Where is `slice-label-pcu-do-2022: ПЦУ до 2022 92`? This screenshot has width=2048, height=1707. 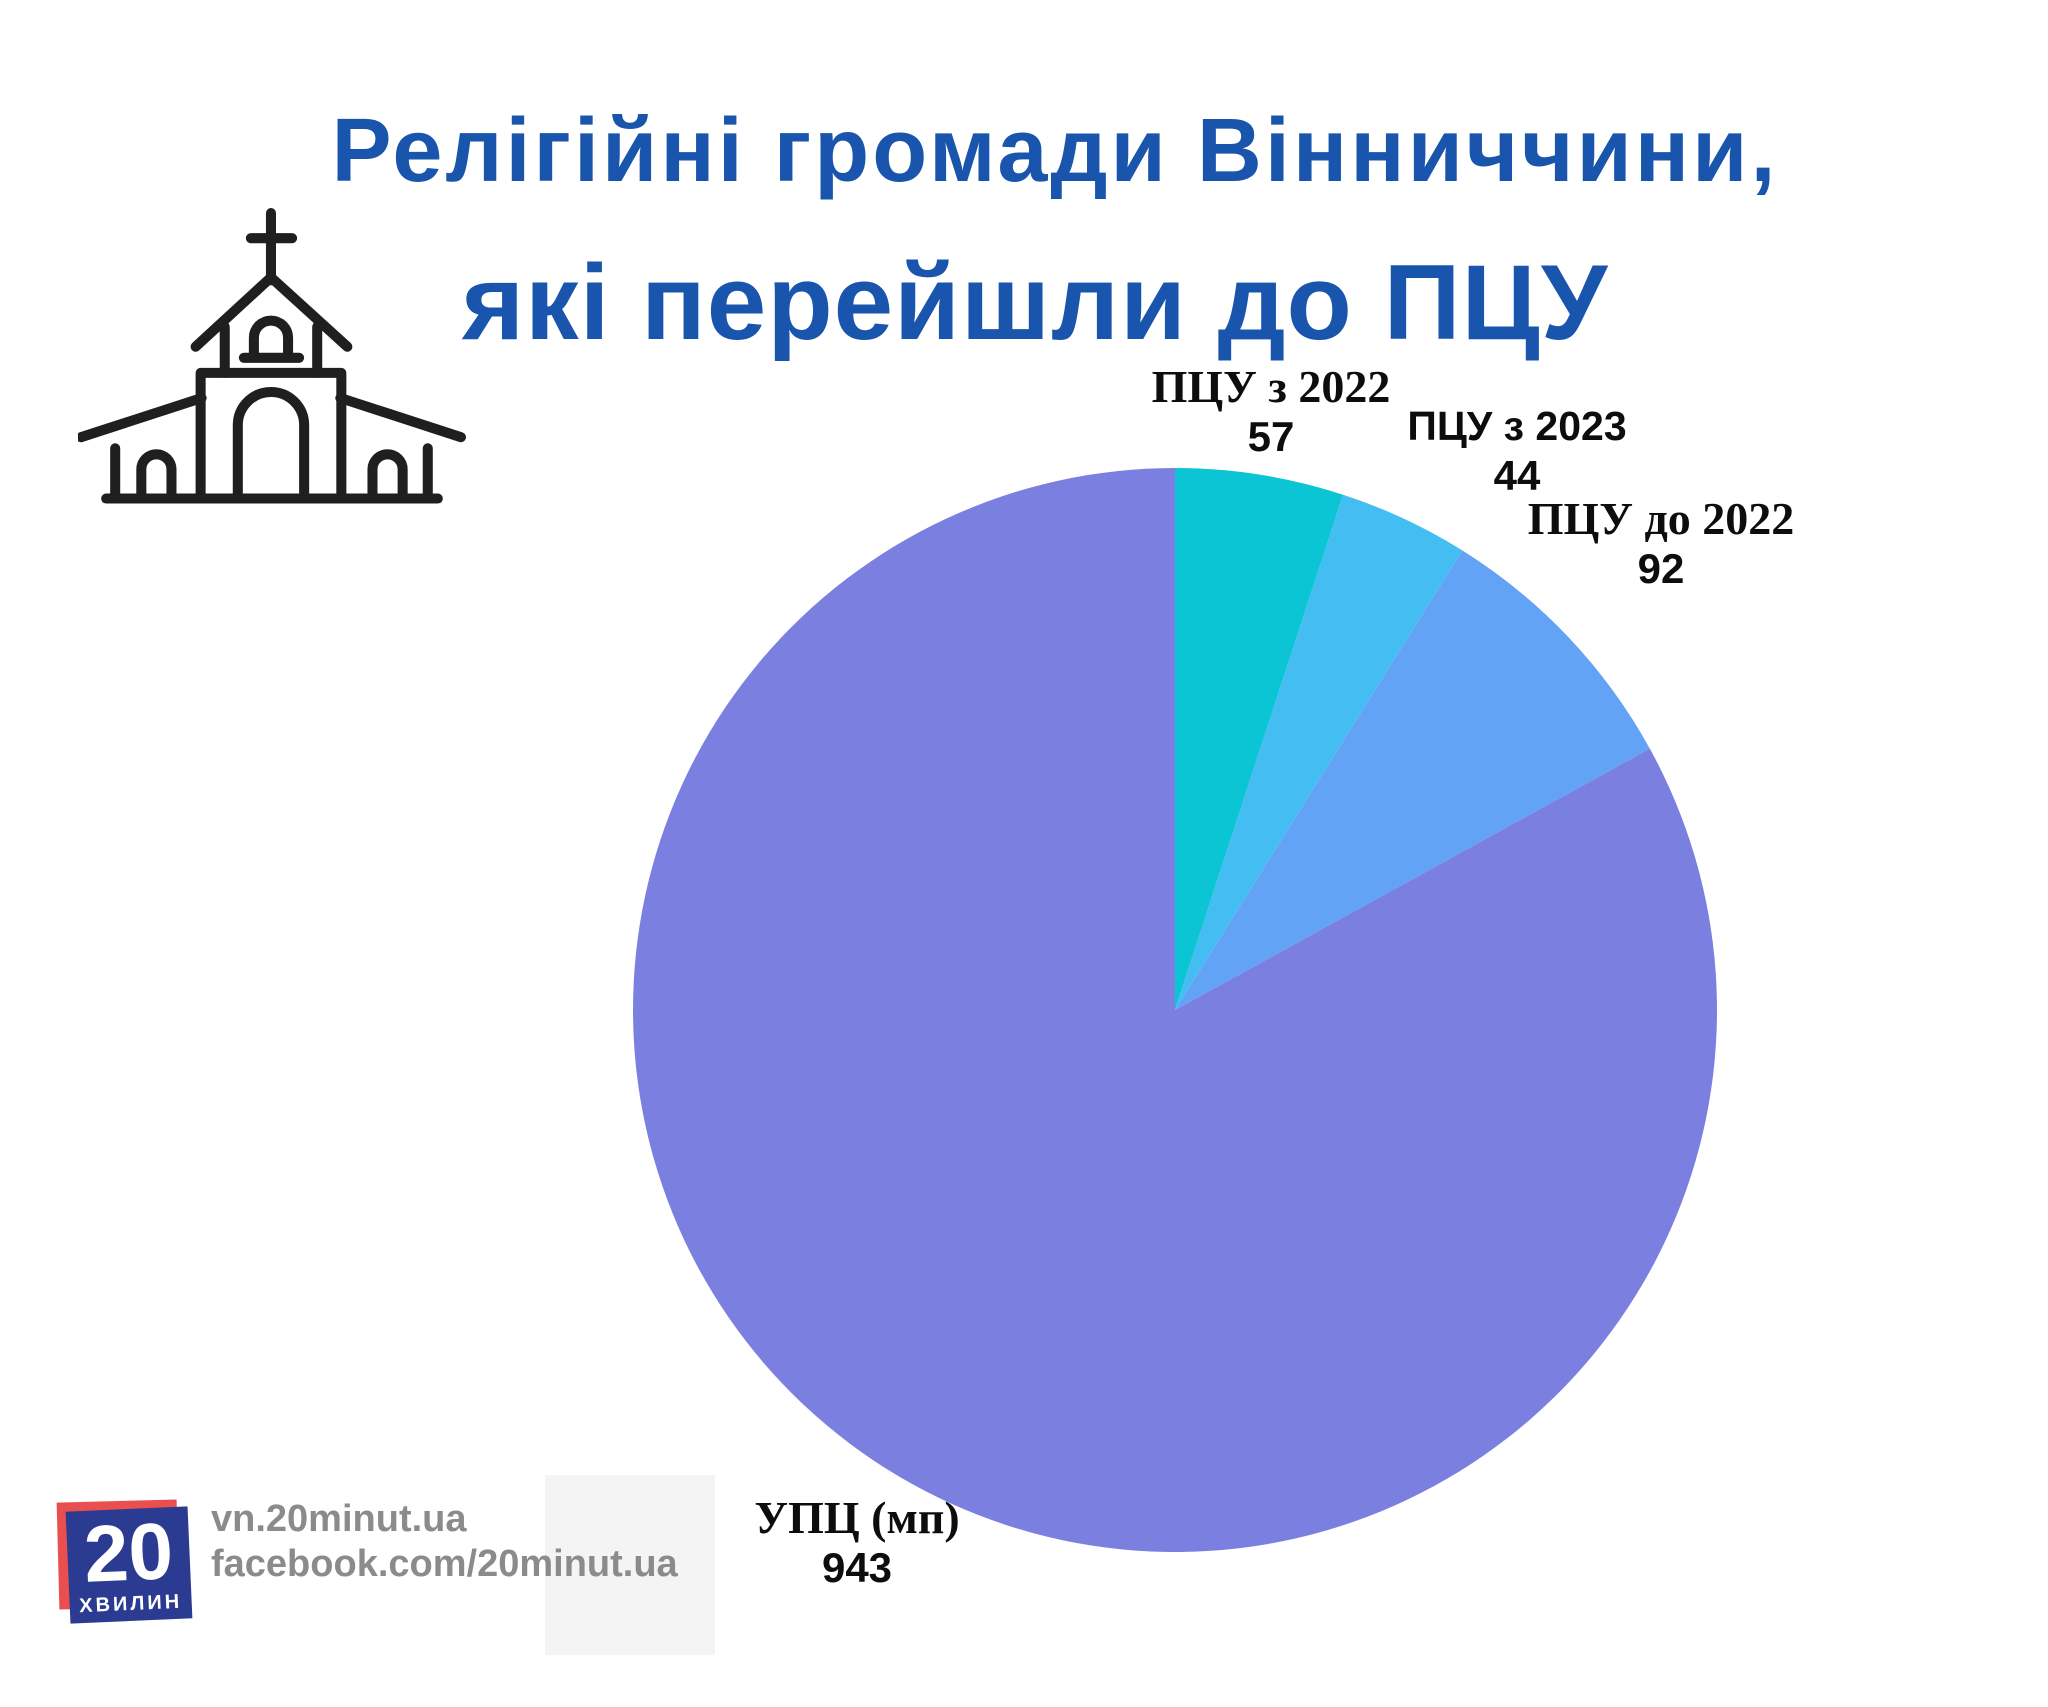 slice-label-pcu-do-2022: ПЦУ до 2022 92 is located at coordinates (1661, 544).